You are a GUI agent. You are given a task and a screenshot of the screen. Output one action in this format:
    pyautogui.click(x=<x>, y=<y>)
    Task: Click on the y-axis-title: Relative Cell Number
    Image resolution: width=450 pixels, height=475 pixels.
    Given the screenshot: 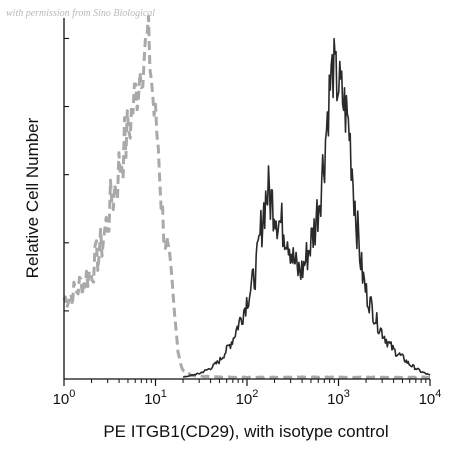 What is the action you would take?
    pyautogui.click(x=32, y=197)
    